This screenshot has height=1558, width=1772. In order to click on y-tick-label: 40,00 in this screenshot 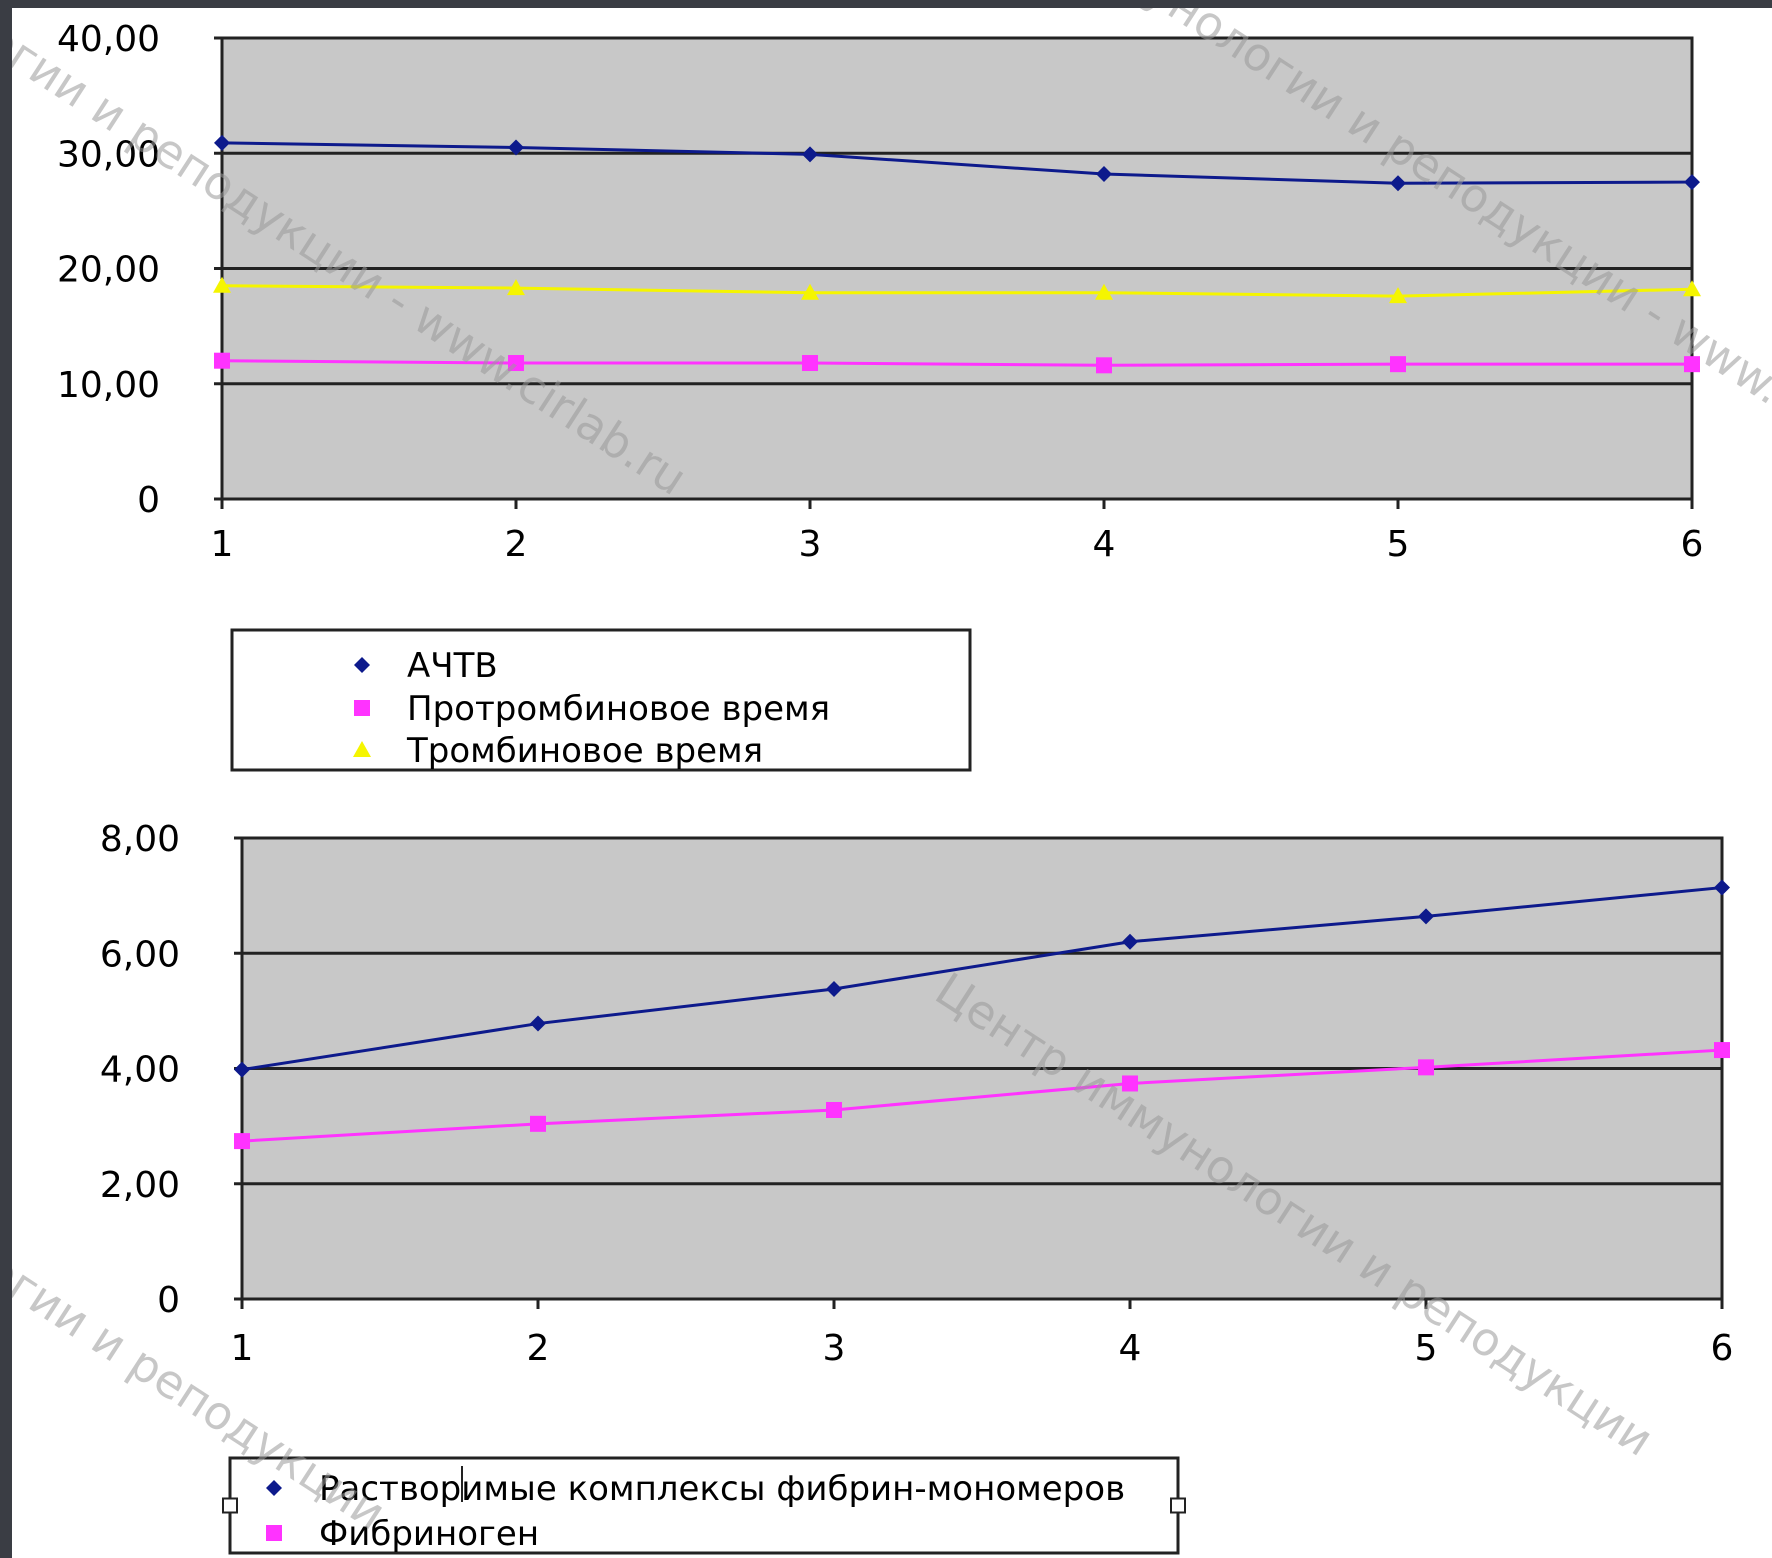, I will do `click(108, 39)`.